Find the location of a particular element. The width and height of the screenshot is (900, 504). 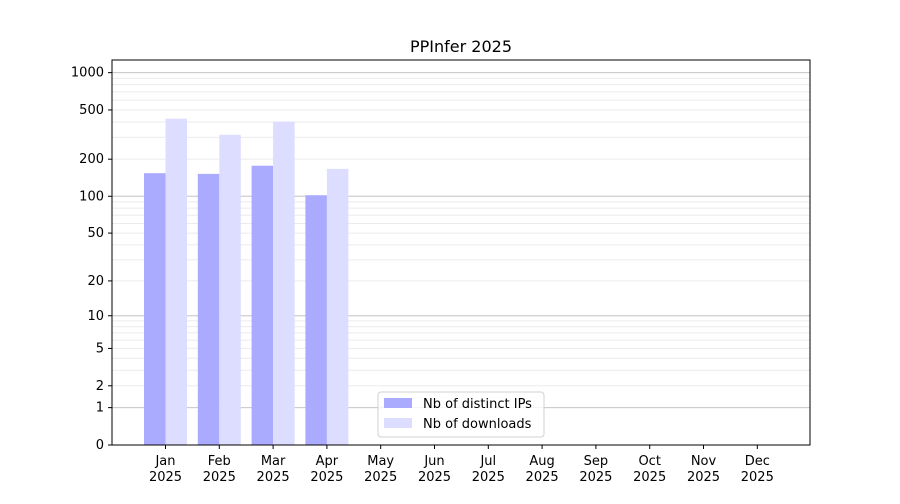

y-tick-label: 100 is located at coordinates (91, 196).